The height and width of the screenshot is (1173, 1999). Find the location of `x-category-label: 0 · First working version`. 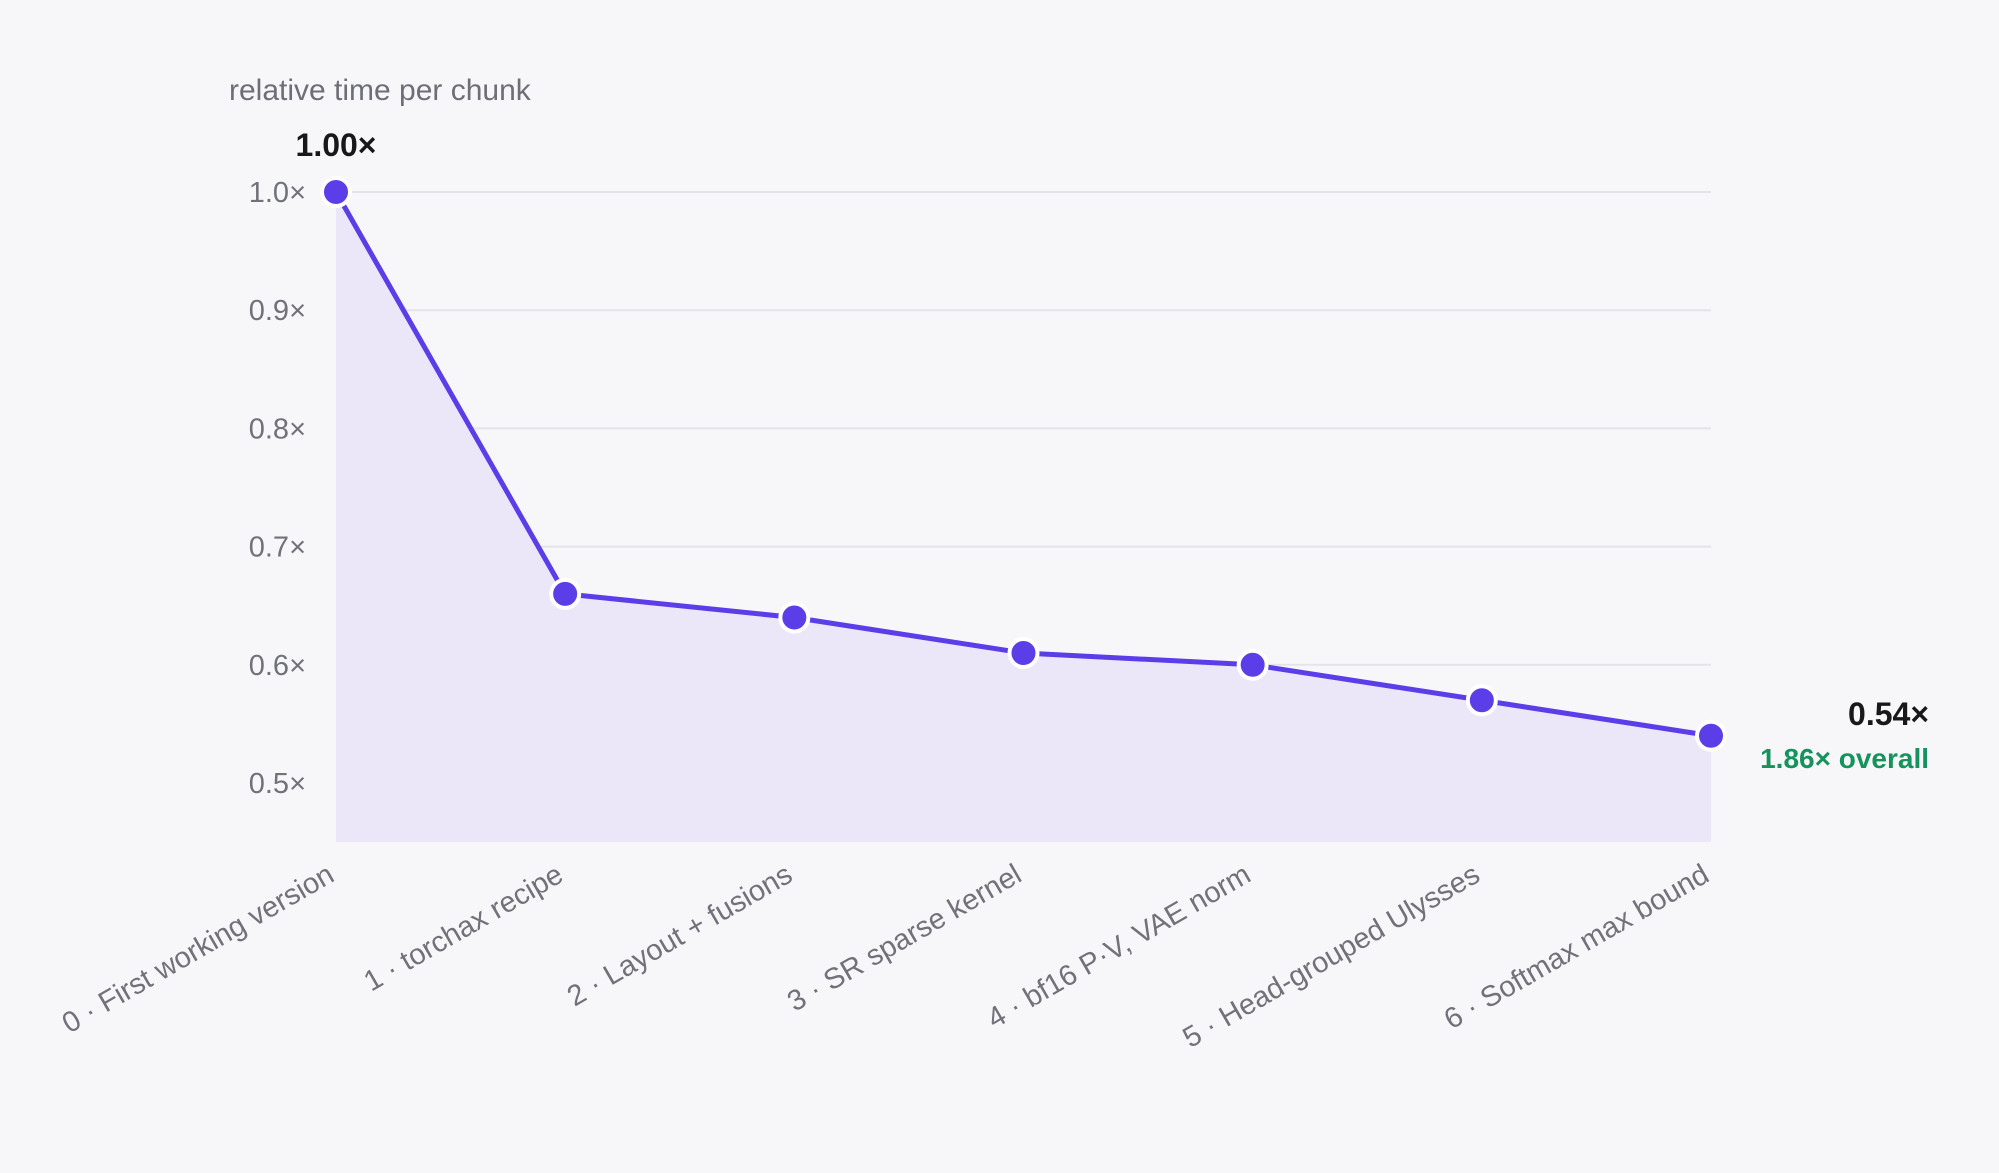

x-category-label: 0 · First working version is located at coordinates (198, 949).